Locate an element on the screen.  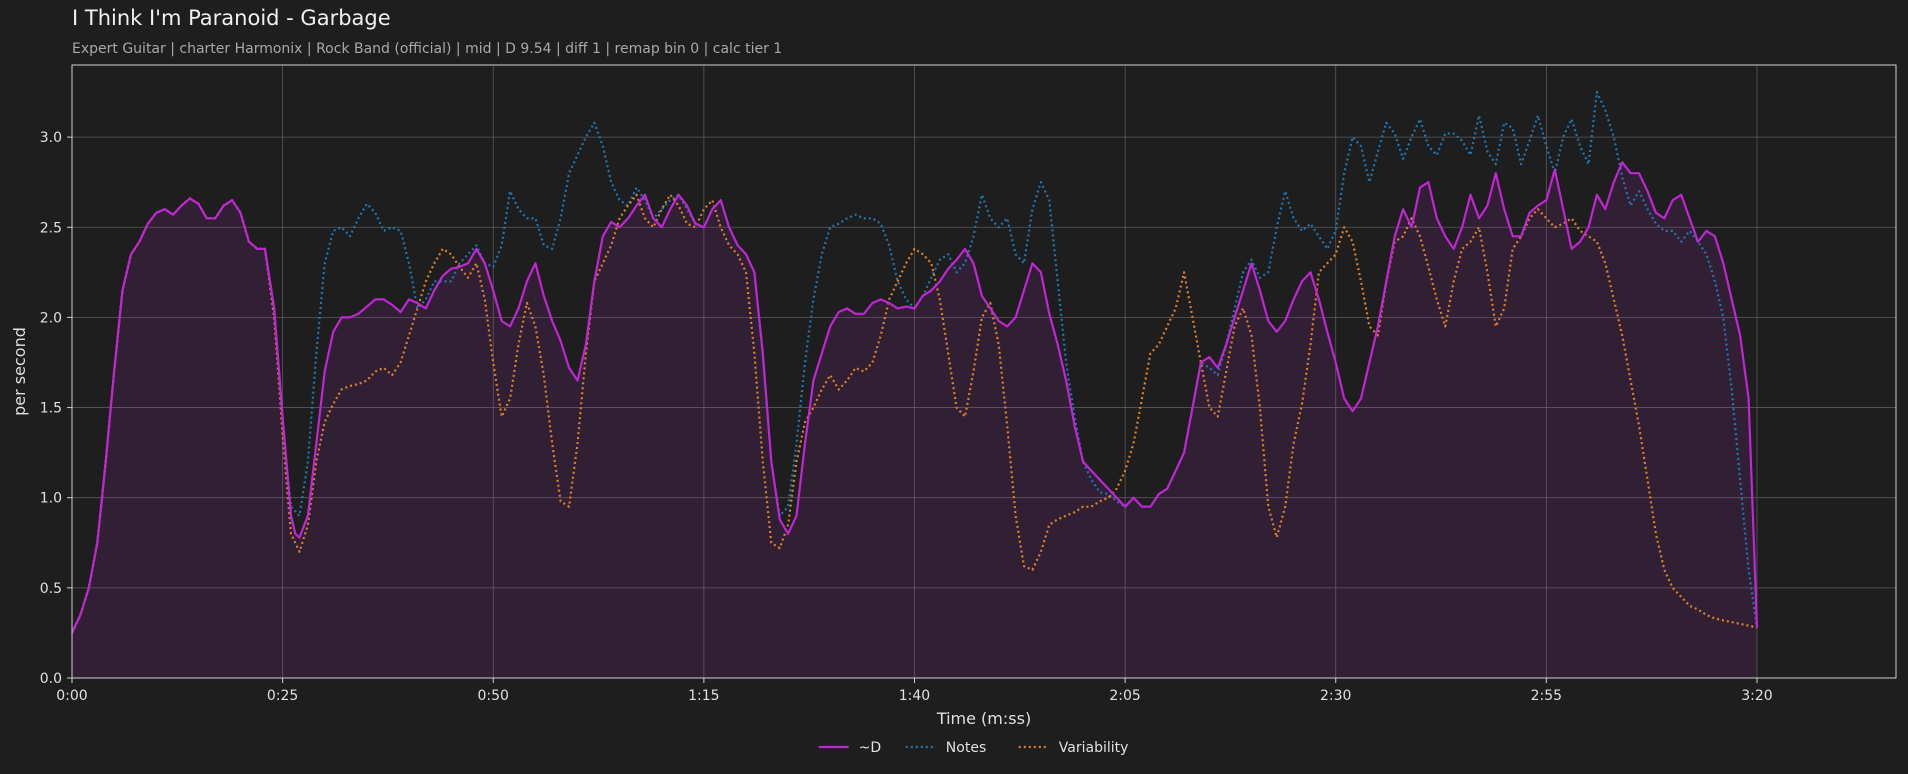
x-tick-label: 0:50 is located at coordinates (493, 696).